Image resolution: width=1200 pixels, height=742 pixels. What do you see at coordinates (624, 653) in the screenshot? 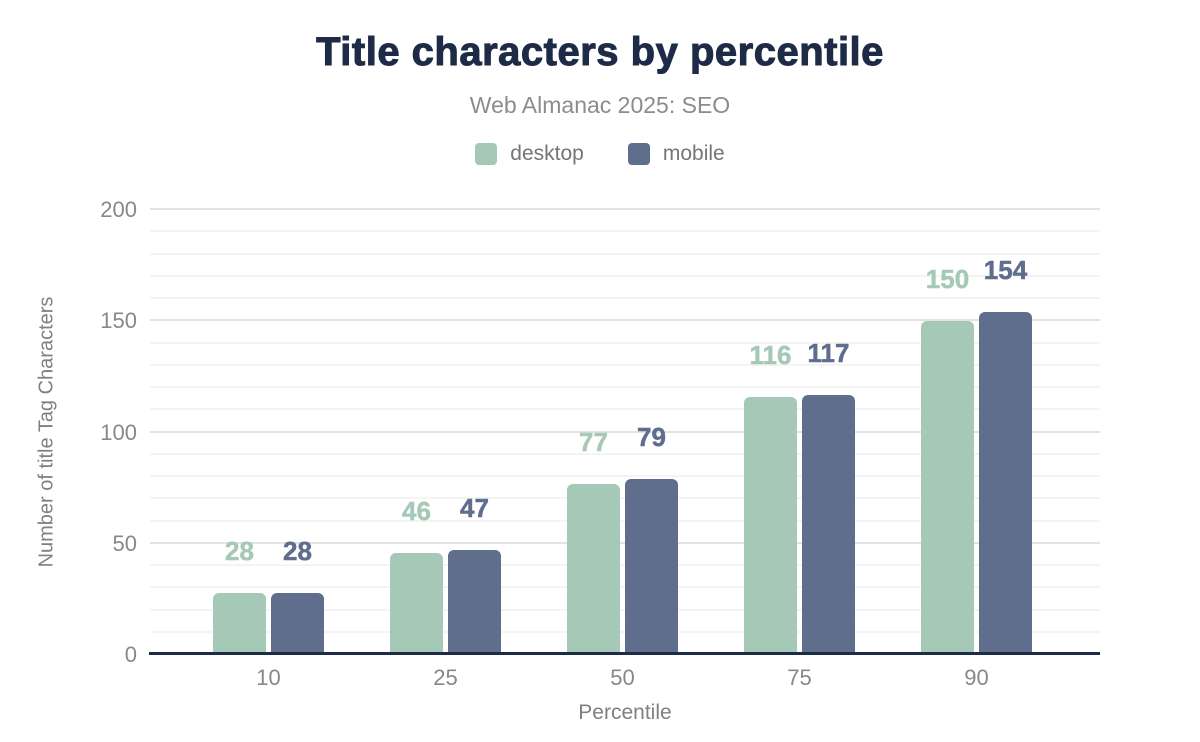
I see `x-axis-line` at bounding box center [624, 653].